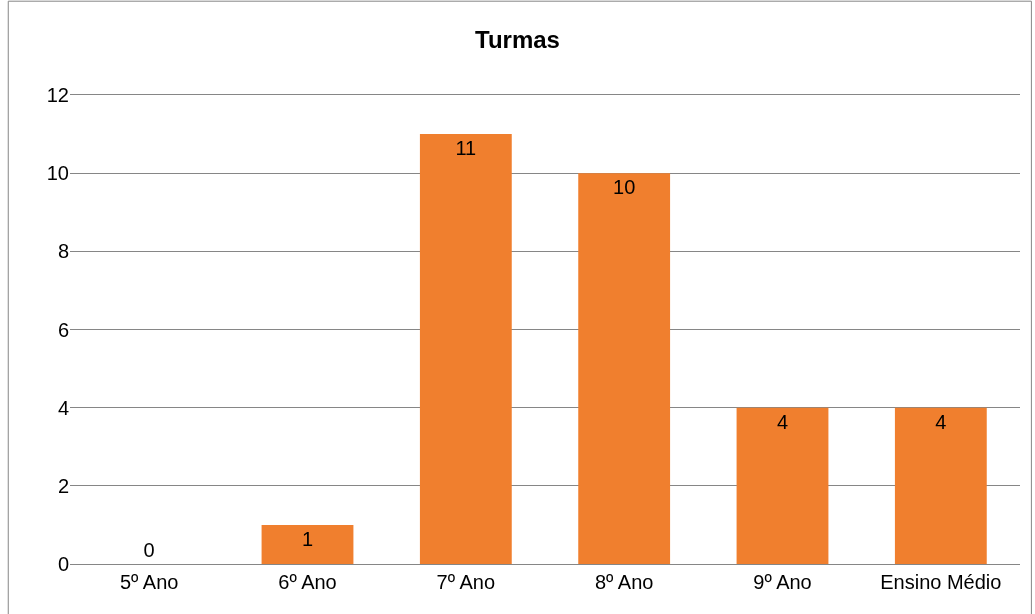  Describe the element at coordinates (63, 564) in the screenshot. I see `y-tick-label: 0` at that location.